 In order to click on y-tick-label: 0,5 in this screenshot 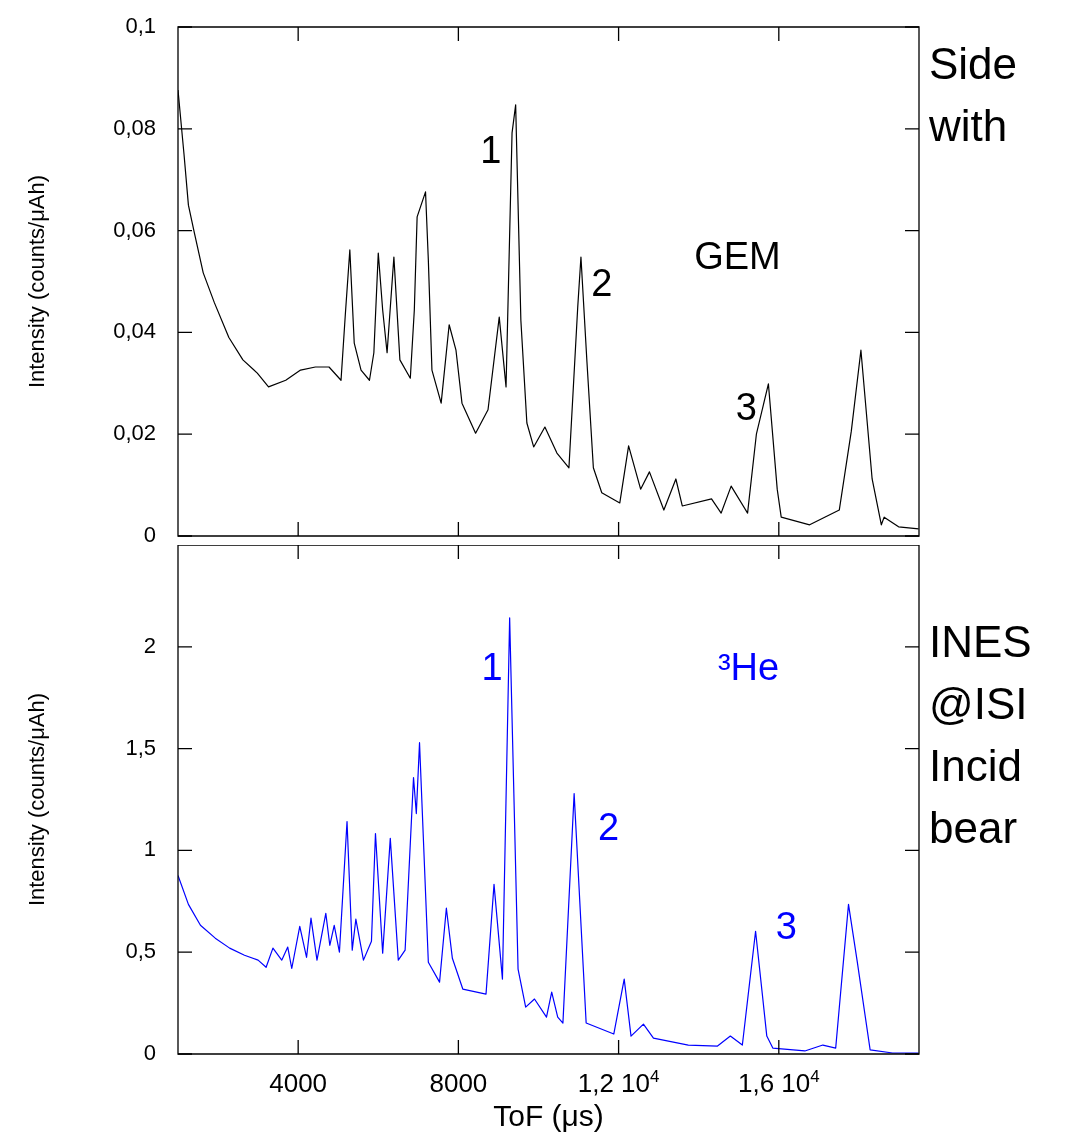, I will do `click(141, 951)`.